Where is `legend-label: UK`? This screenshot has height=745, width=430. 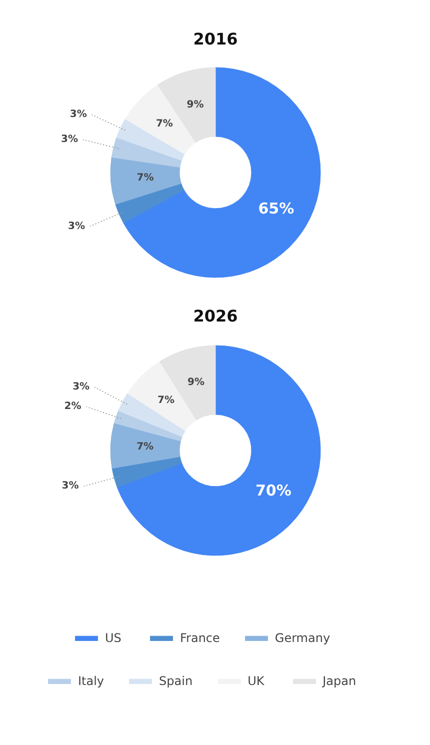
legend-label: UK is located at coordinates (257, 681).